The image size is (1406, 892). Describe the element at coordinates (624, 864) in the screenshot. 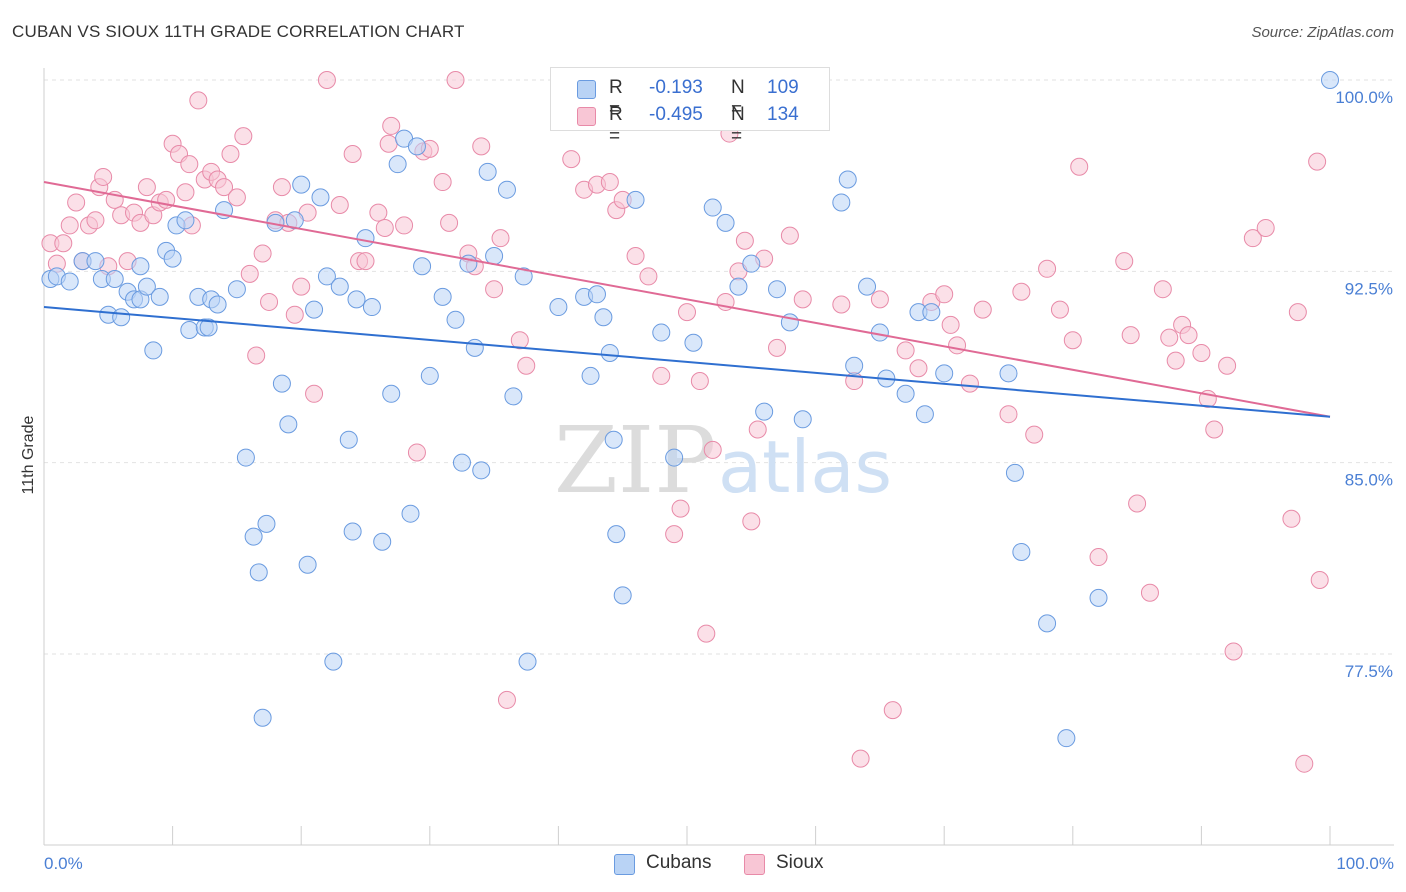

I see `bottom-legend-swatch-cubans` at that location.